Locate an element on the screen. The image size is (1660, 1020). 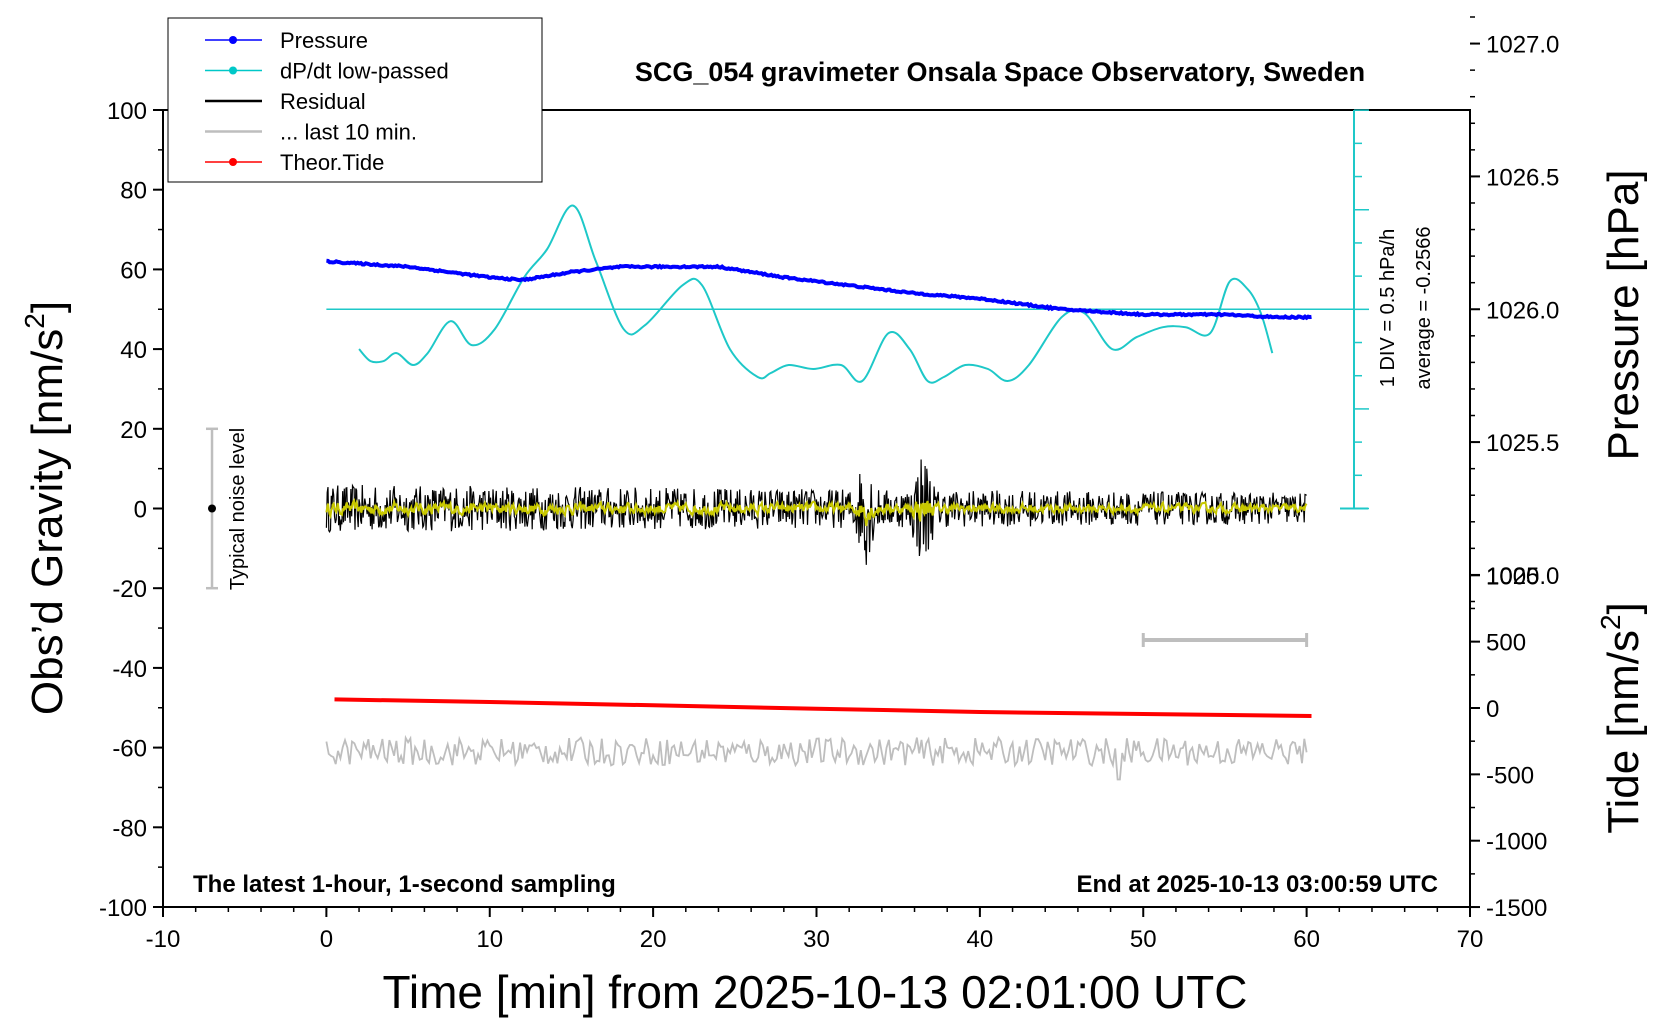
y-tick-label: -40 is located at coordinates (129, 669).